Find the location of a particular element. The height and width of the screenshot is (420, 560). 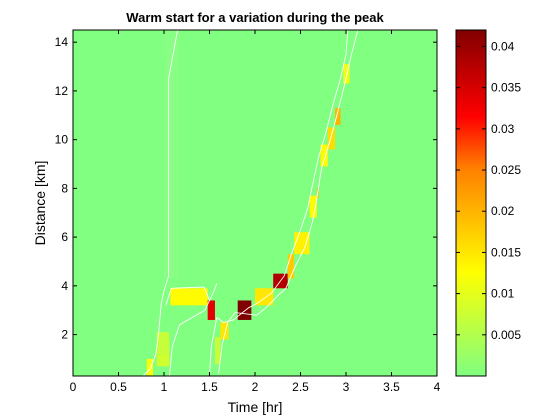

x-tick-label: 3.5 is located at coordinates (391, 387).